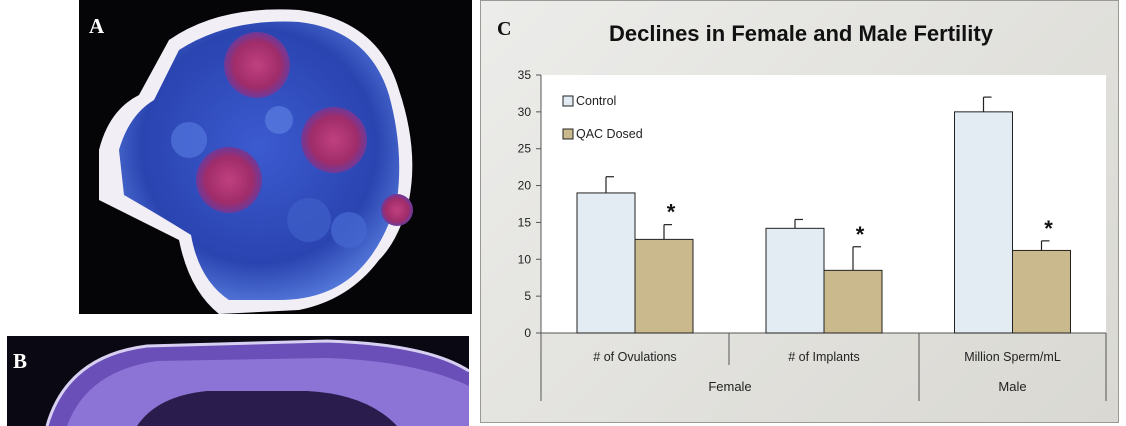  I want to click on x-tick-label: Million Sperm/mL, so click(1012, 357).